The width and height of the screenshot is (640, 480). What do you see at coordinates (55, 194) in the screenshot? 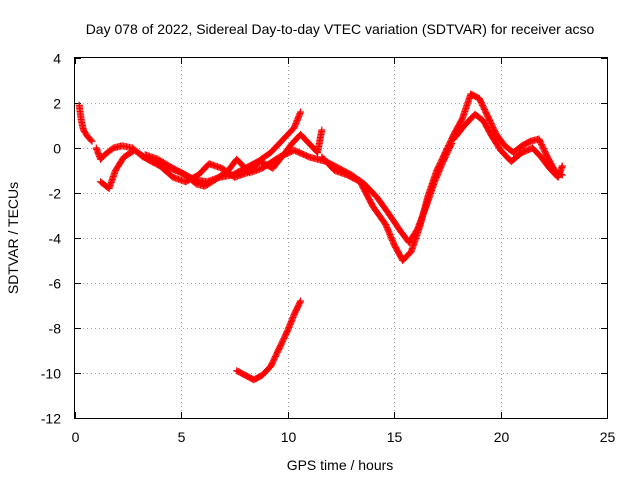
I see `y-tick-label: -2` at bounding box center [55, 194].